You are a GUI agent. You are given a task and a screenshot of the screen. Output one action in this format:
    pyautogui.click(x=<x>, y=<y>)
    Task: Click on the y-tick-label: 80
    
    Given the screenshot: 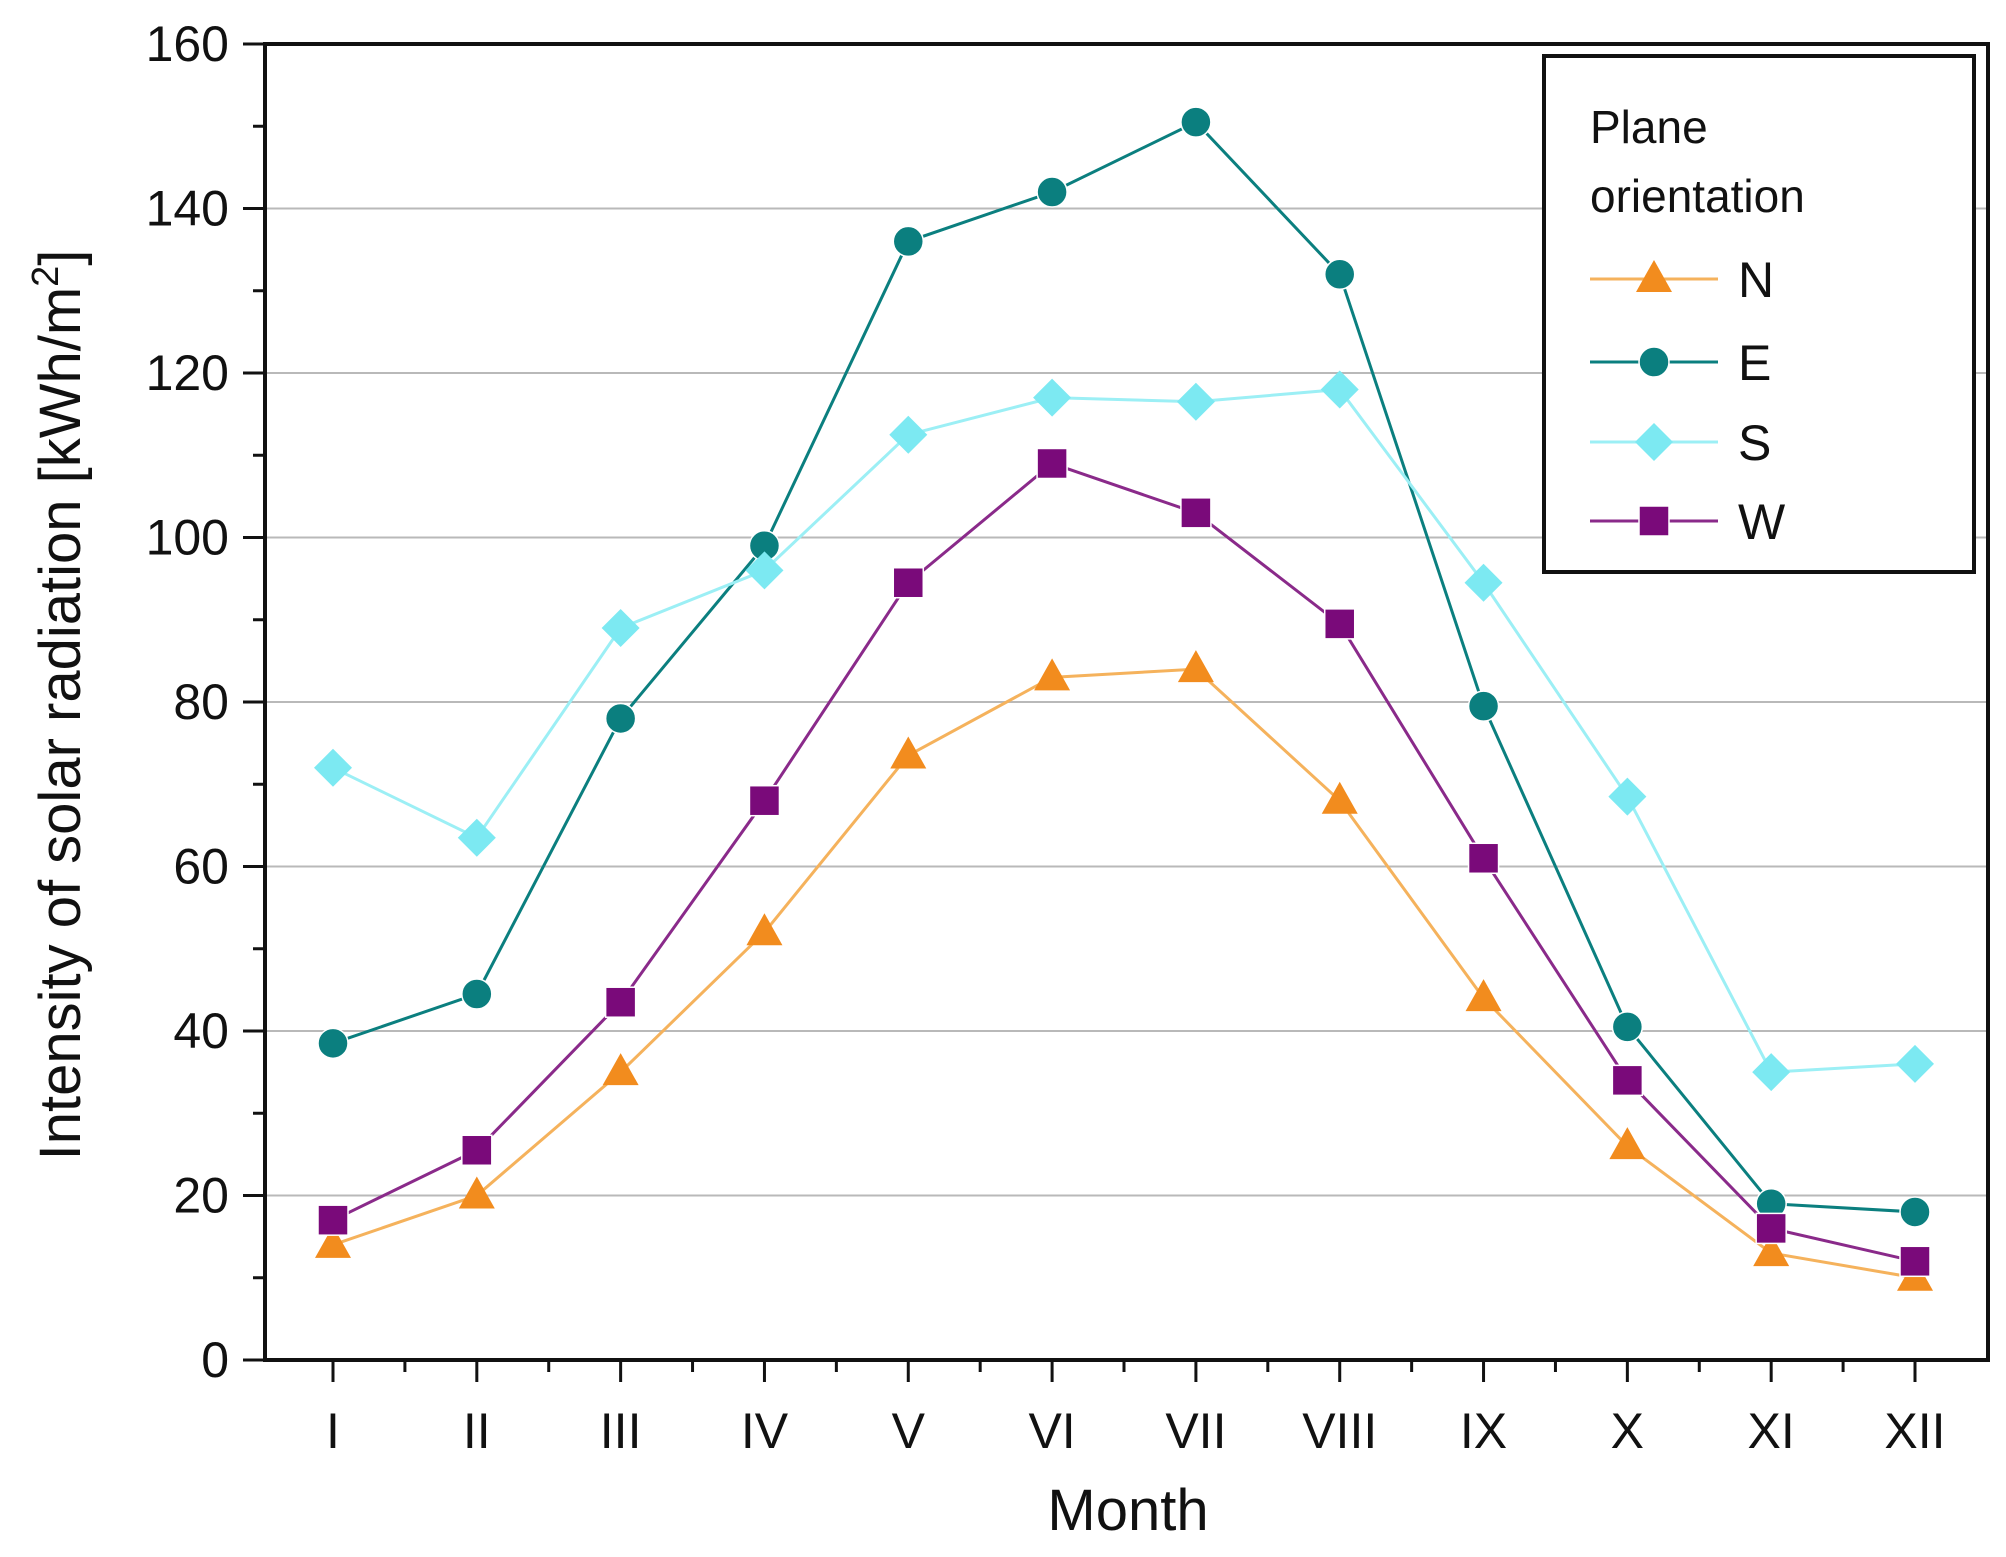 What is the action you would take?
    pyautogui.click(x=201, y=702)
    